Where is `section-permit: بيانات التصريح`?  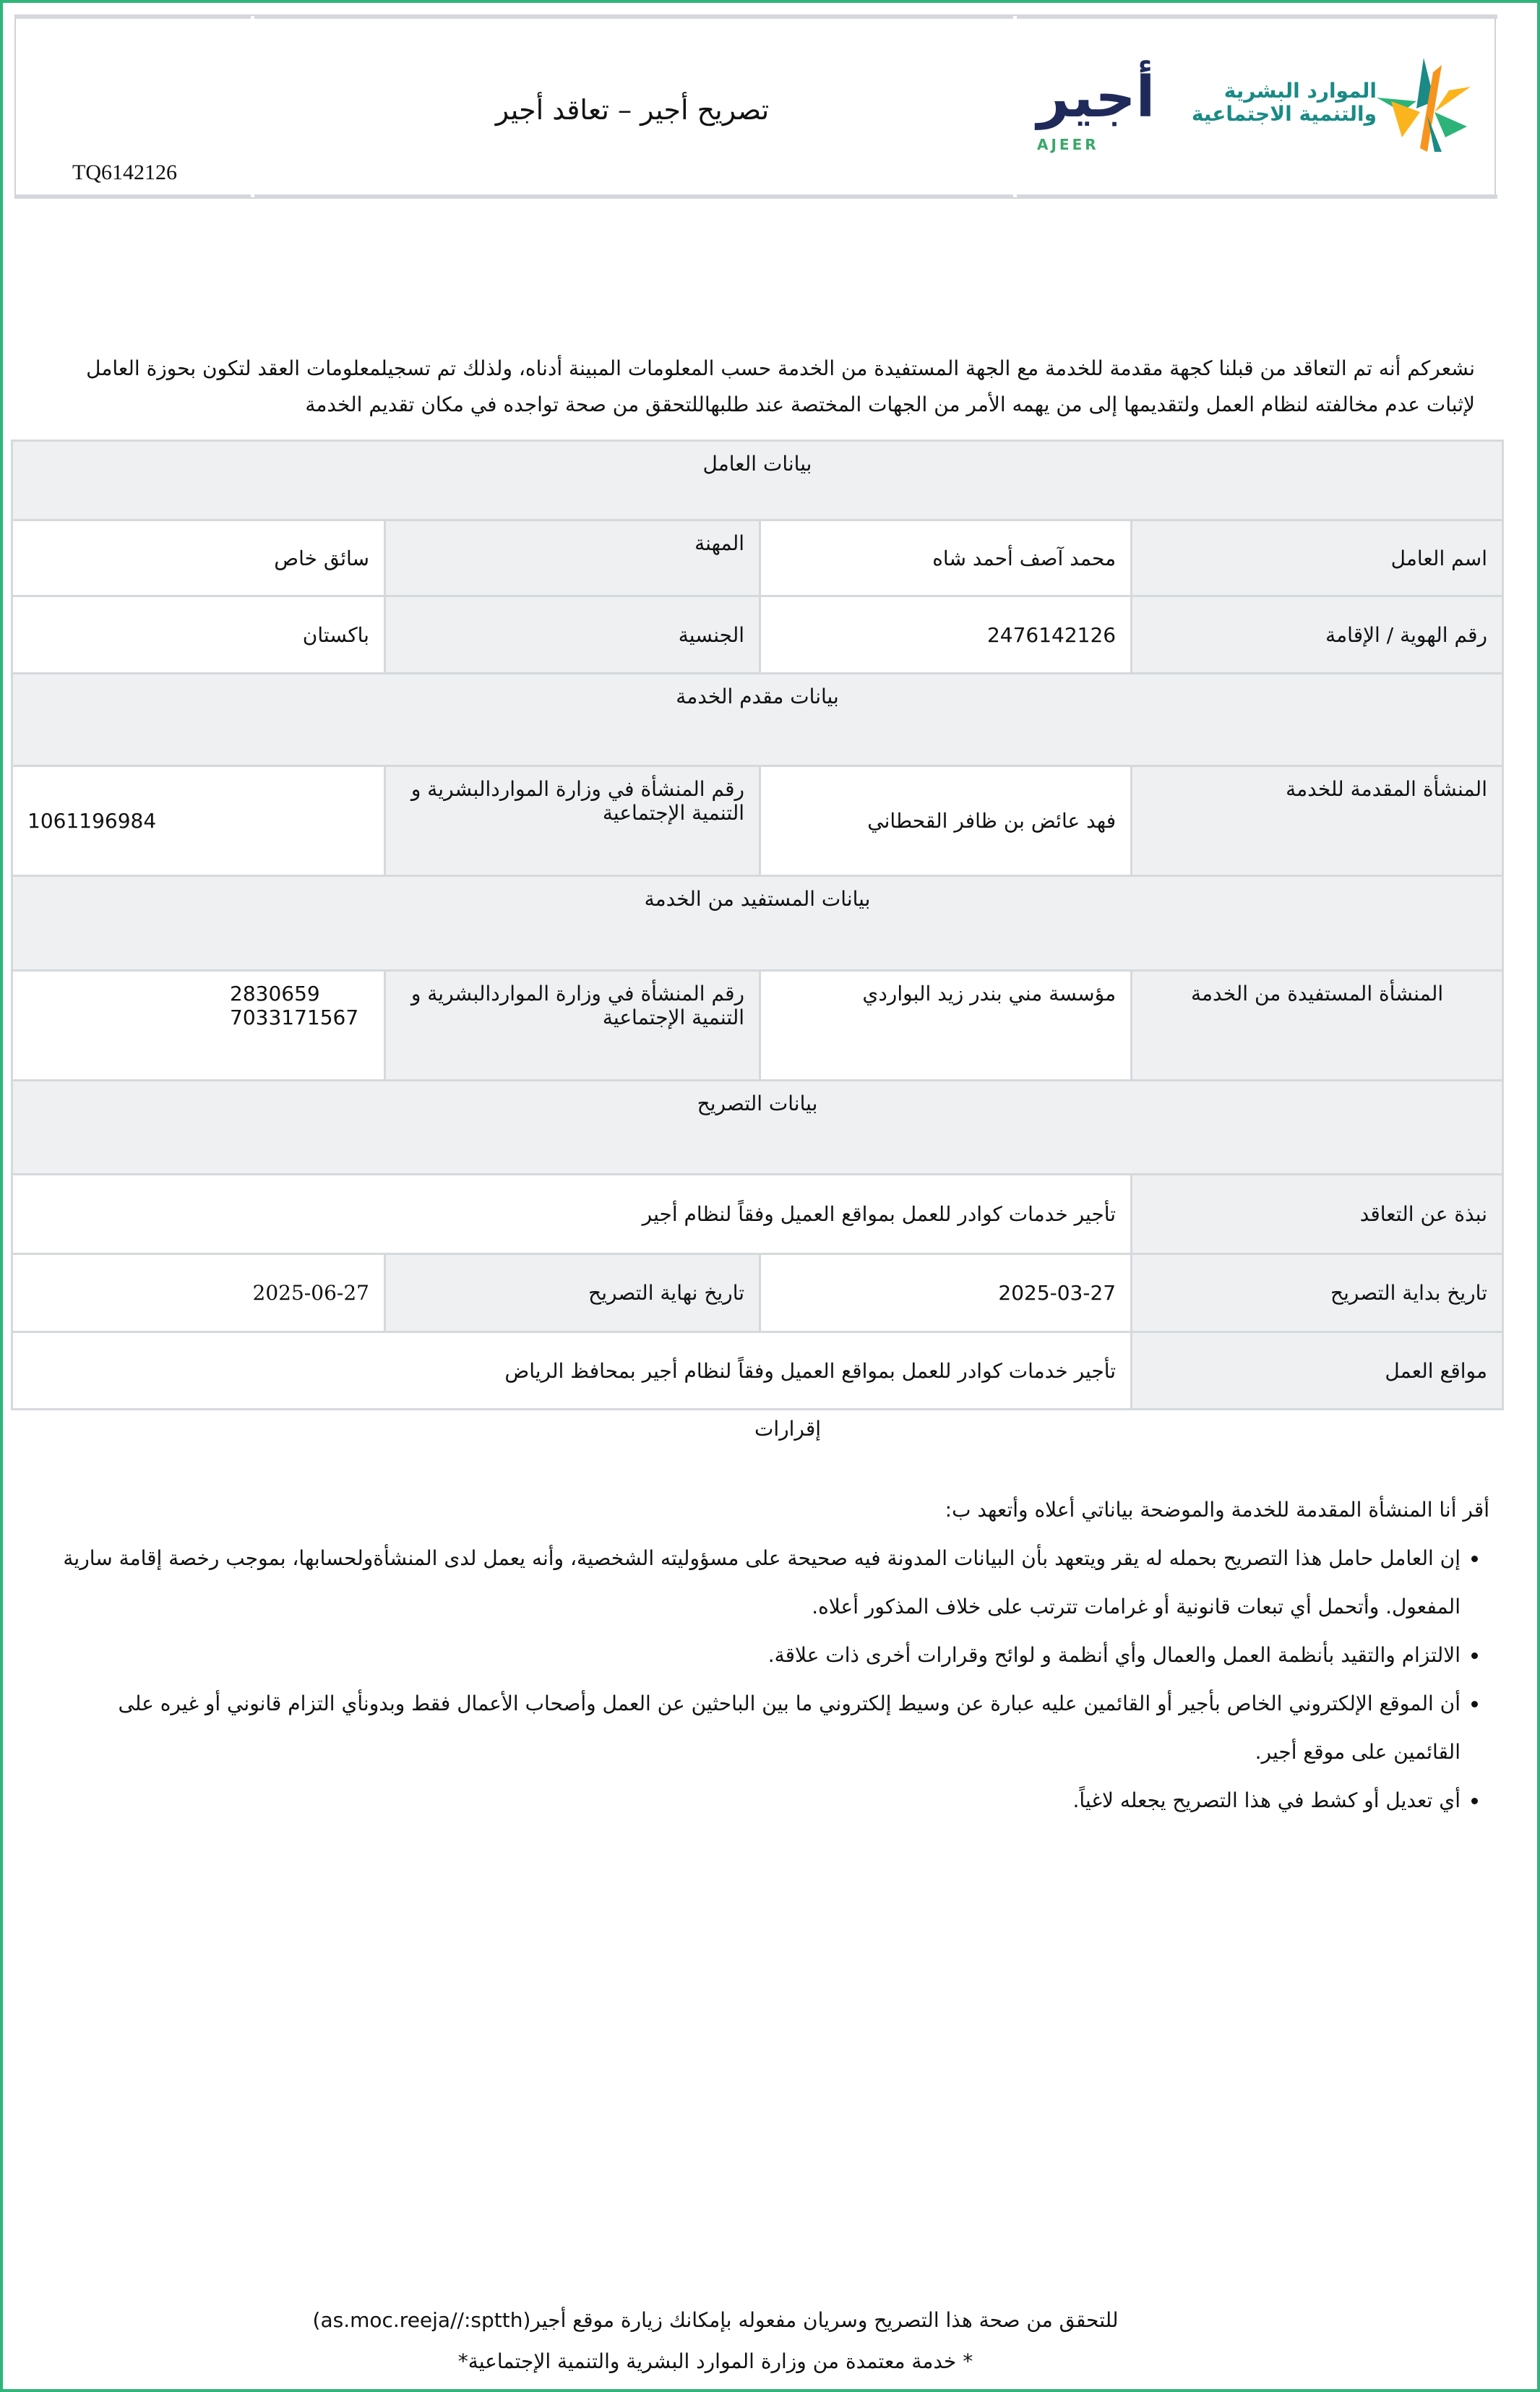 section-permit: بيانات التصريح is located at coordinates (757, 1127).